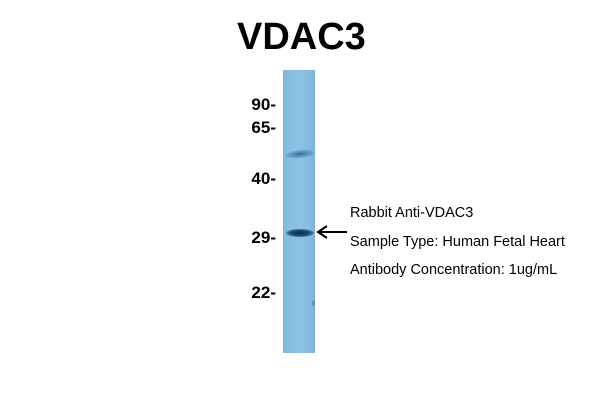 The height and width of the screenshot is (400, 600). Describe the element at coordinates (299, 211) in the screenshot. I see `blot-lane` at that location.